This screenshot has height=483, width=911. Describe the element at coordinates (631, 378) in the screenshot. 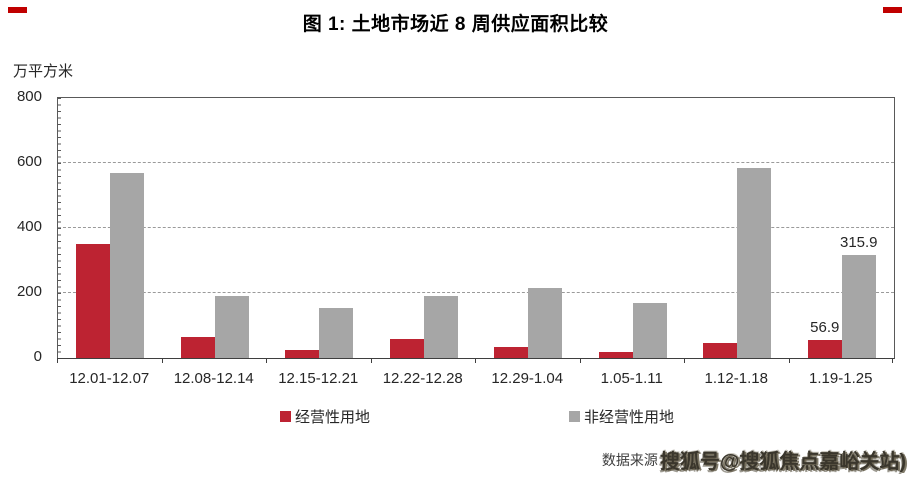

I see `x-category-label: 1.05-1.11` at that location.